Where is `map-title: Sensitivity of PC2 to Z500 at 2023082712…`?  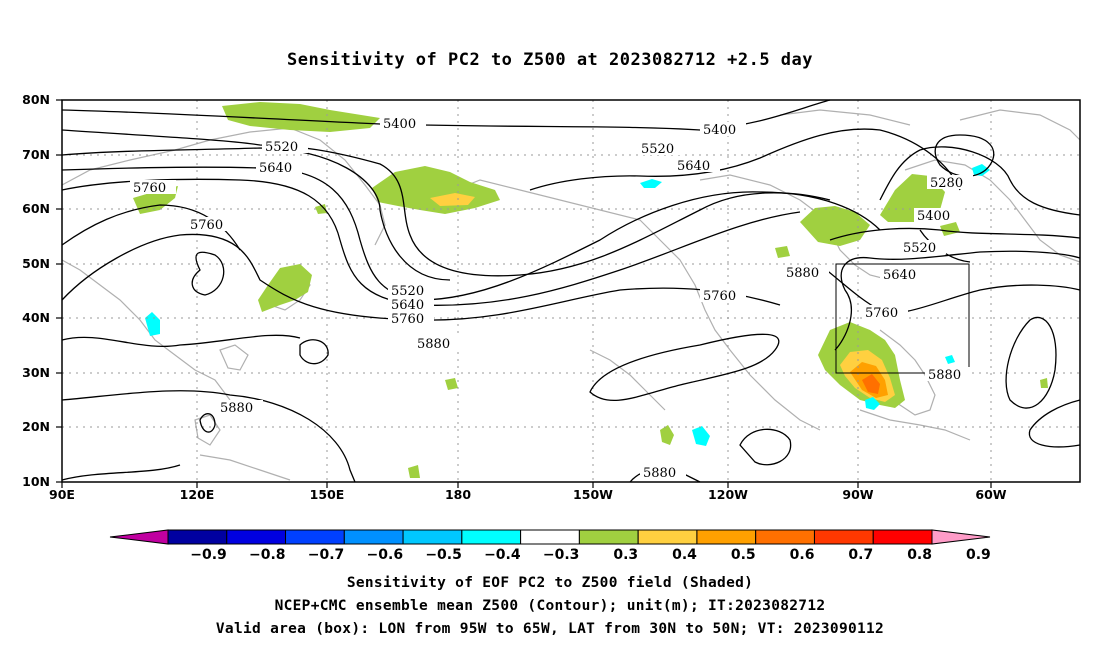
map-title: Sensitivity of PC2 to Z500 at 2023082712… is located at coordinates (549, 60).